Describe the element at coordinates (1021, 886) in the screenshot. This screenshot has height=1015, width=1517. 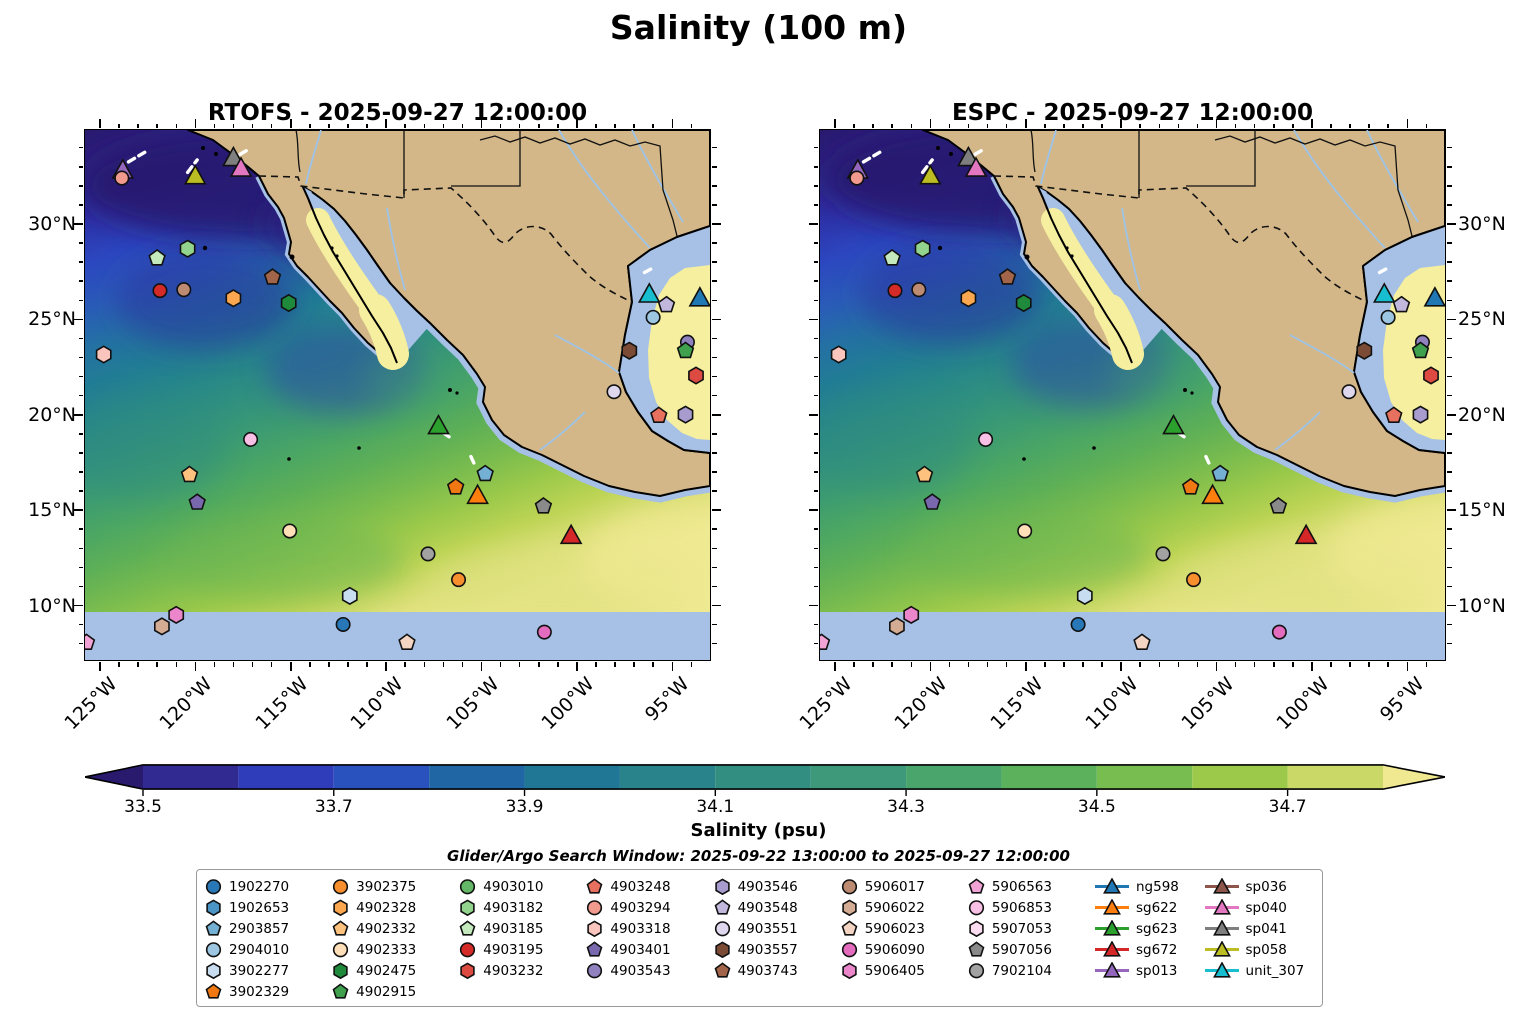
I see `legend-label: 5906563` at that location.